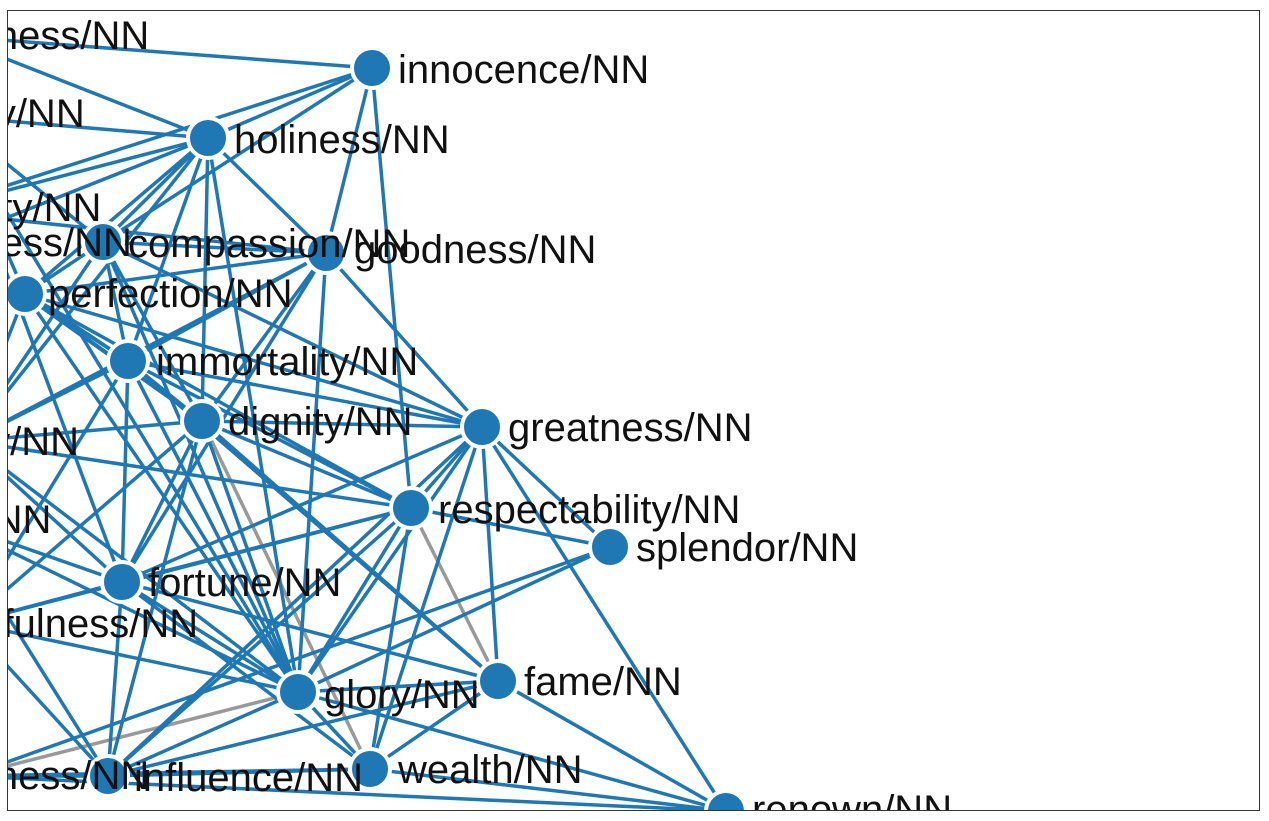 The width and height of the screenshot is (1269, 821). I want to click on edge-goodness-glory, so click(312, 472).